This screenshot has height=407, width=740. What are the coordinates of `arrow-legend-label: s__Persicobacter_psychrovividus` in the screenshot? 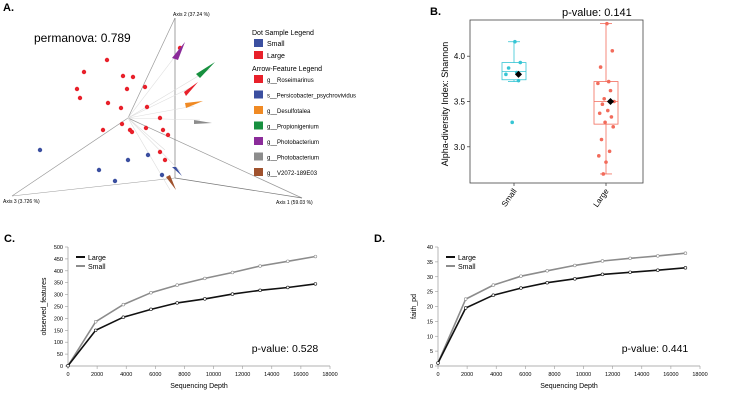 It's located at (311, 97).